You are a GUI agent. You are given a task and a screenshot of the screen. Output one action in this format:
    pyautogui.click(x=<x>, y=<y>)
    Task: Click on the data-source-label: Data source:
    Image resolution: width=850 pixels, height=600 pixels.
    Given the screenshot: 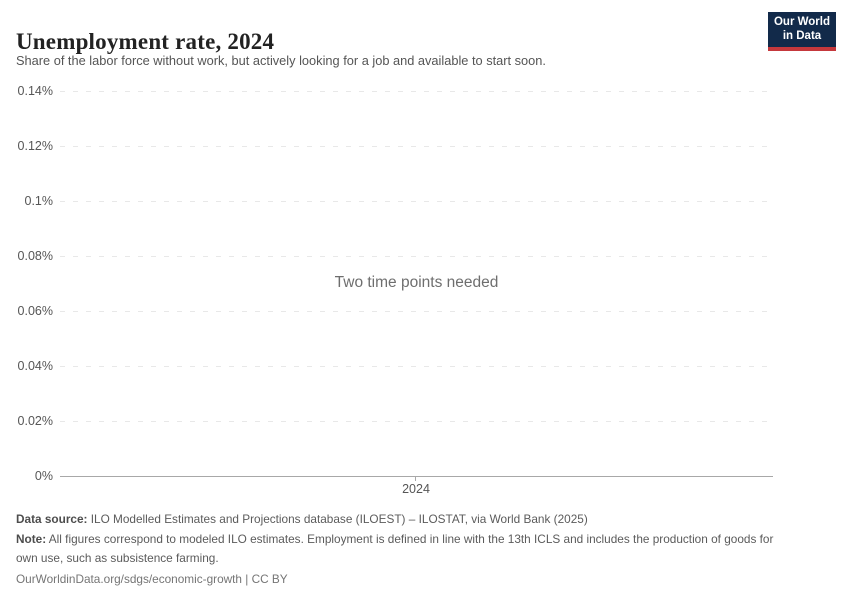 What is the action you would take?
    pyautogui.click(x=52, y=519)
    